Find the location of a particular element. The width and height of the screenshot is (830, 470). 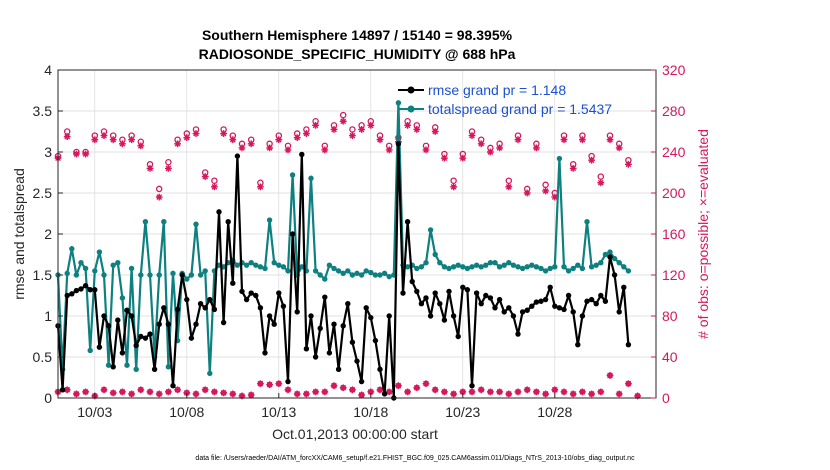

y-right-tick-label: 200 is located at coordinates (674, 193).